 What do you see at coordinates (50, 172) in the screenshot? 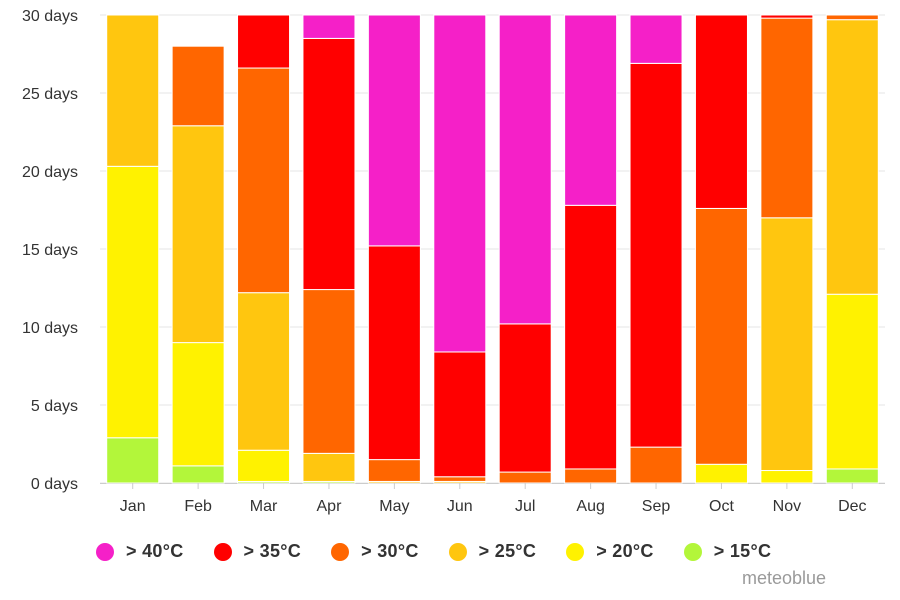
I see `y-tick-label: 20 days` at bounding box center [50, 172].